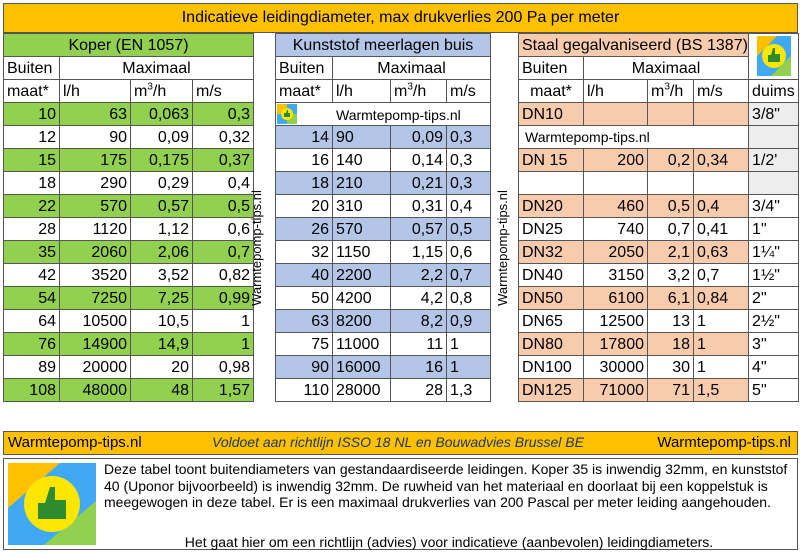 The width and height of the screenshot is (800, 553). I want to click on staal-header-ms: m/s, so click(721, 91).